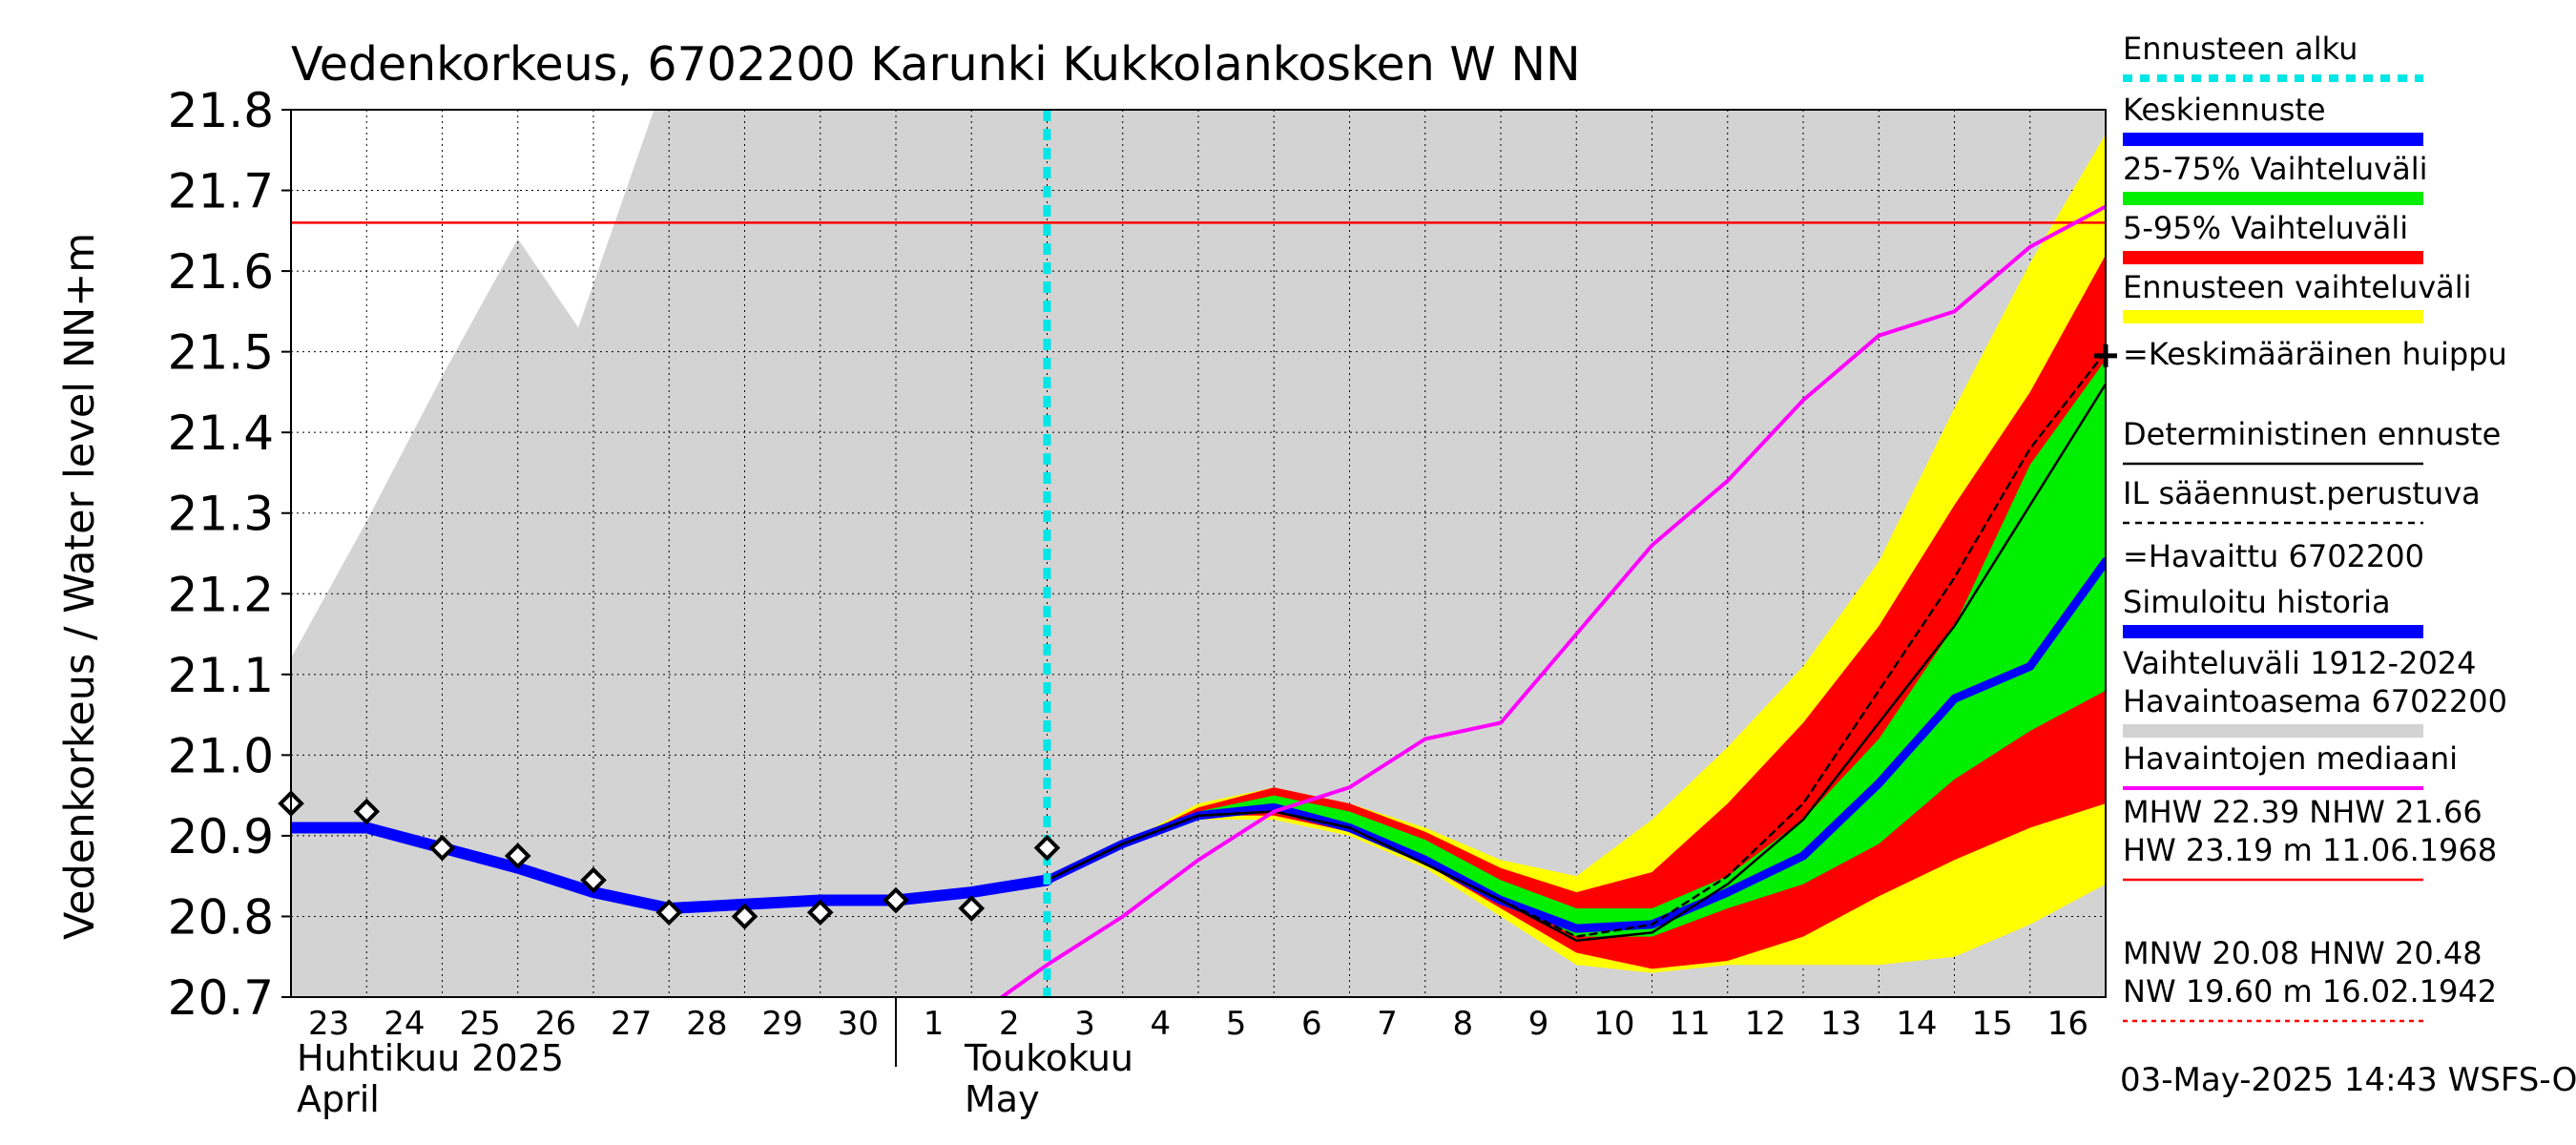 Image resolution: width=2576 pixels, height=1145 pixels. Describe the element at coordinates (2302, 493) in the screenshot. I see `legend-label: IL sääennust.perustuva` at that location.